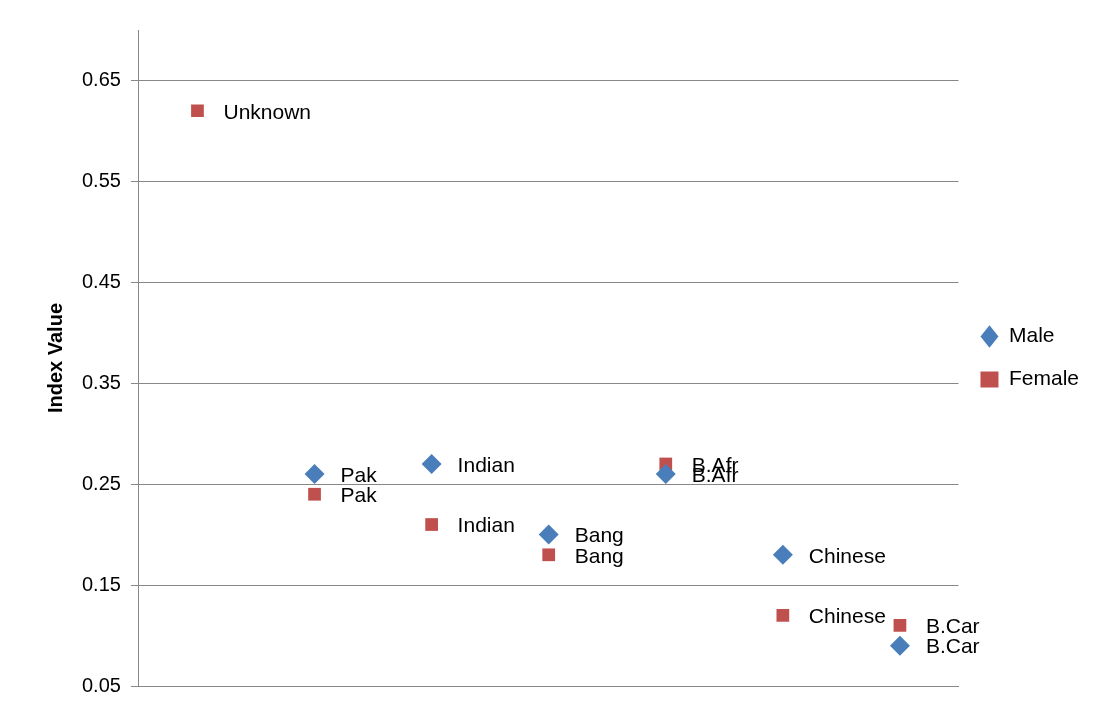 The image size is (1109, 711). I want to click on y-tick-label: 0.35, so click(101, 381).